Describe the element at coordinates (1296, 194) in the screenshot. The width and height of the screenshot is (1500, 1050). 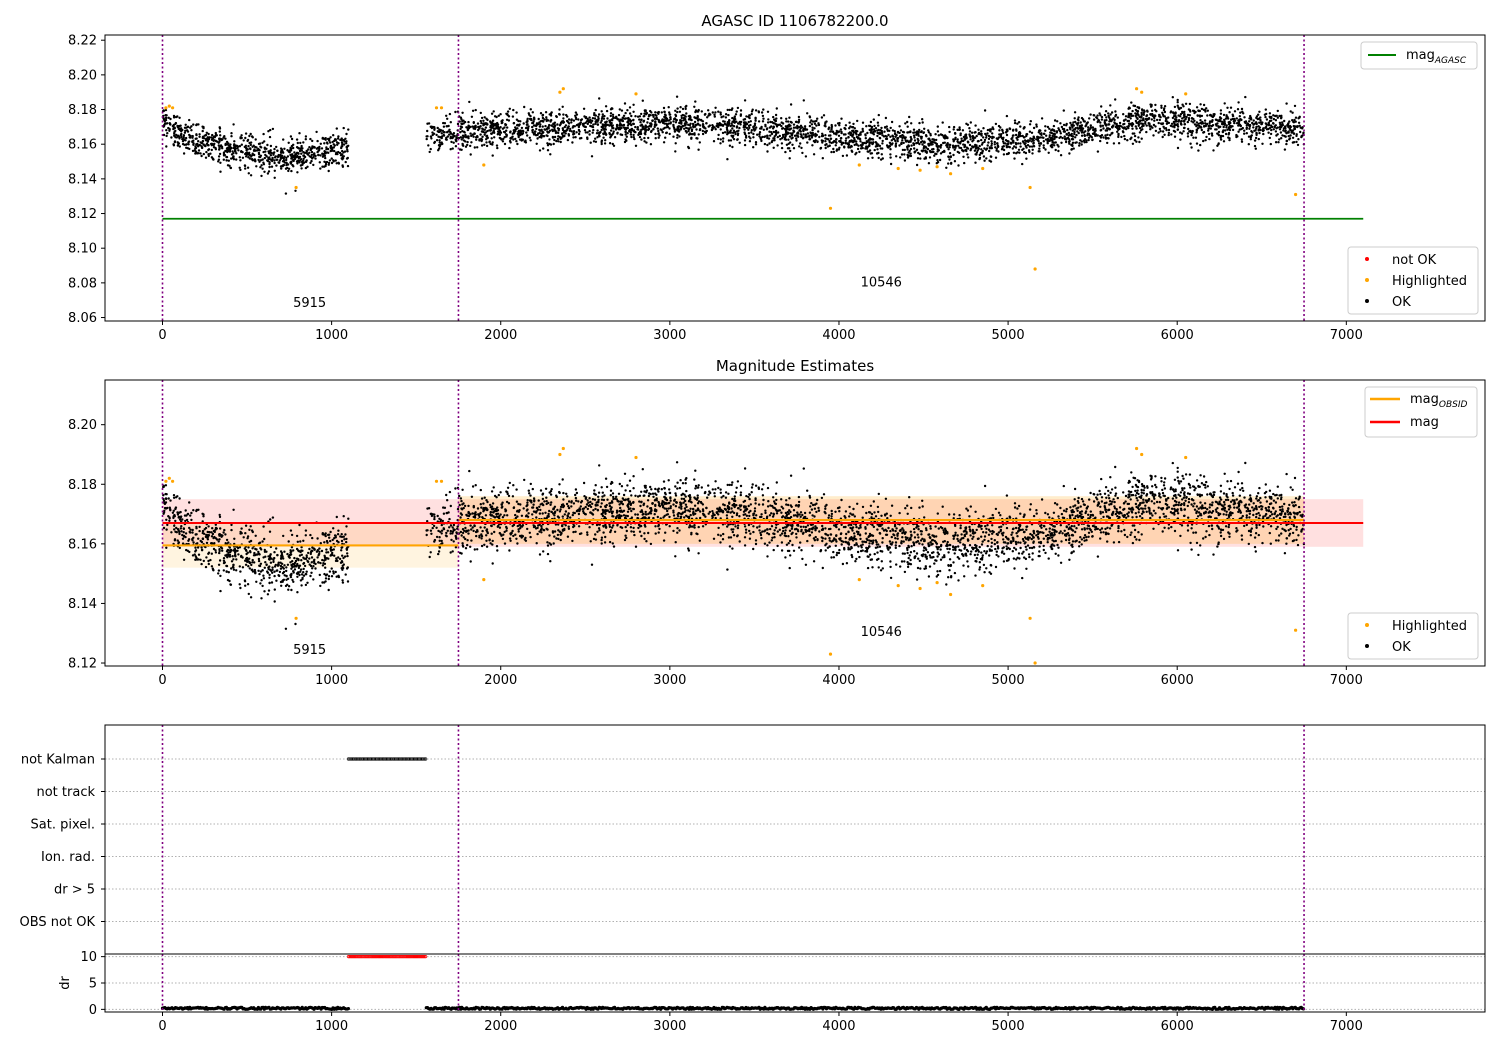
I see `highlighted-point` at that location.